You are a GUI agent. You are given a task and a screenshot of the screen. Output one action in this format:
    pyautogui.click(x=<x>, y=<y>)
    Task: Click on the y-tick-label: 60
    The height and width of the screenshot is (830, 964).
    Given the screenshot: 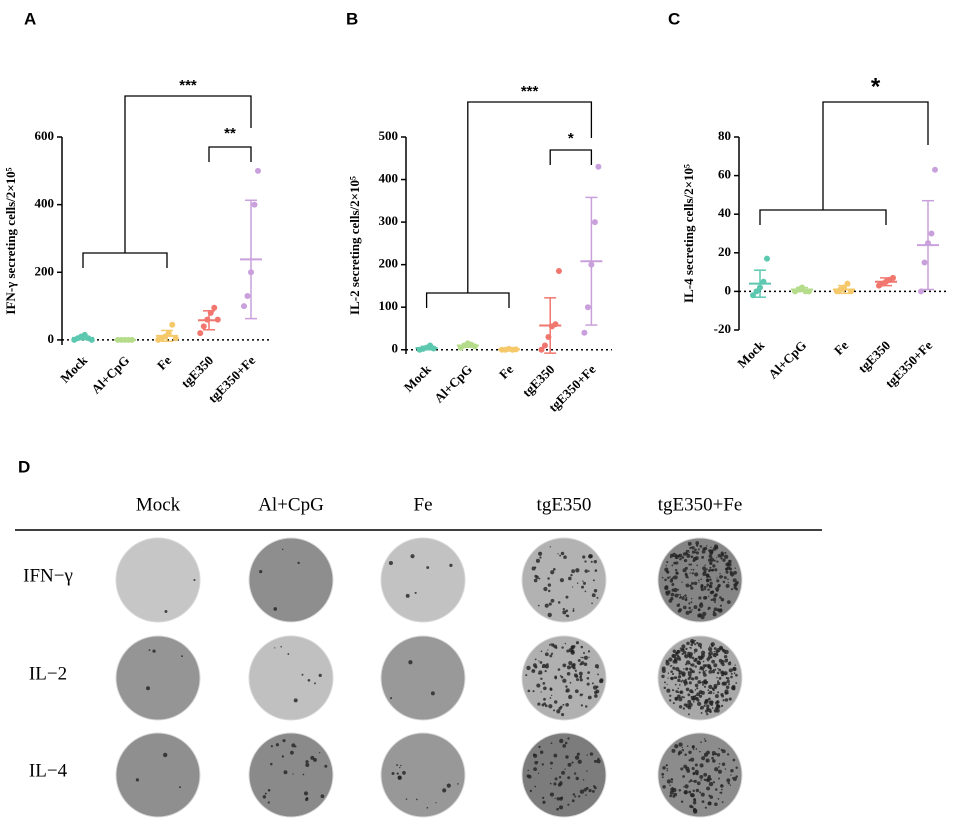 What is the action you would take?
    pyautogui.click(x=724, y=174)
    